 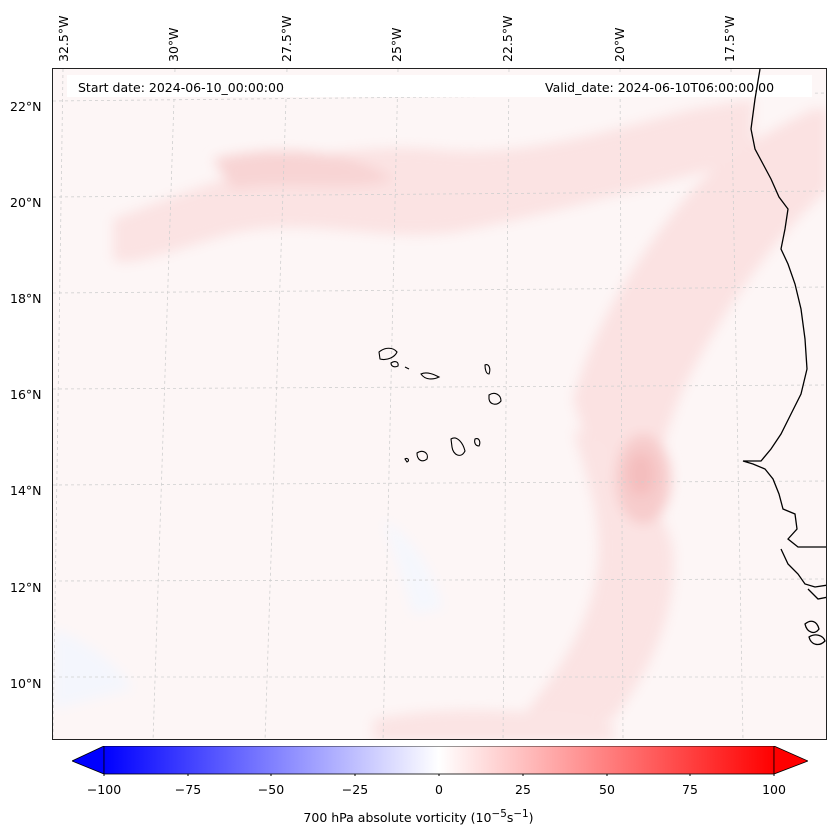 I want to click on boa-vista, so click(x=495, y=398).